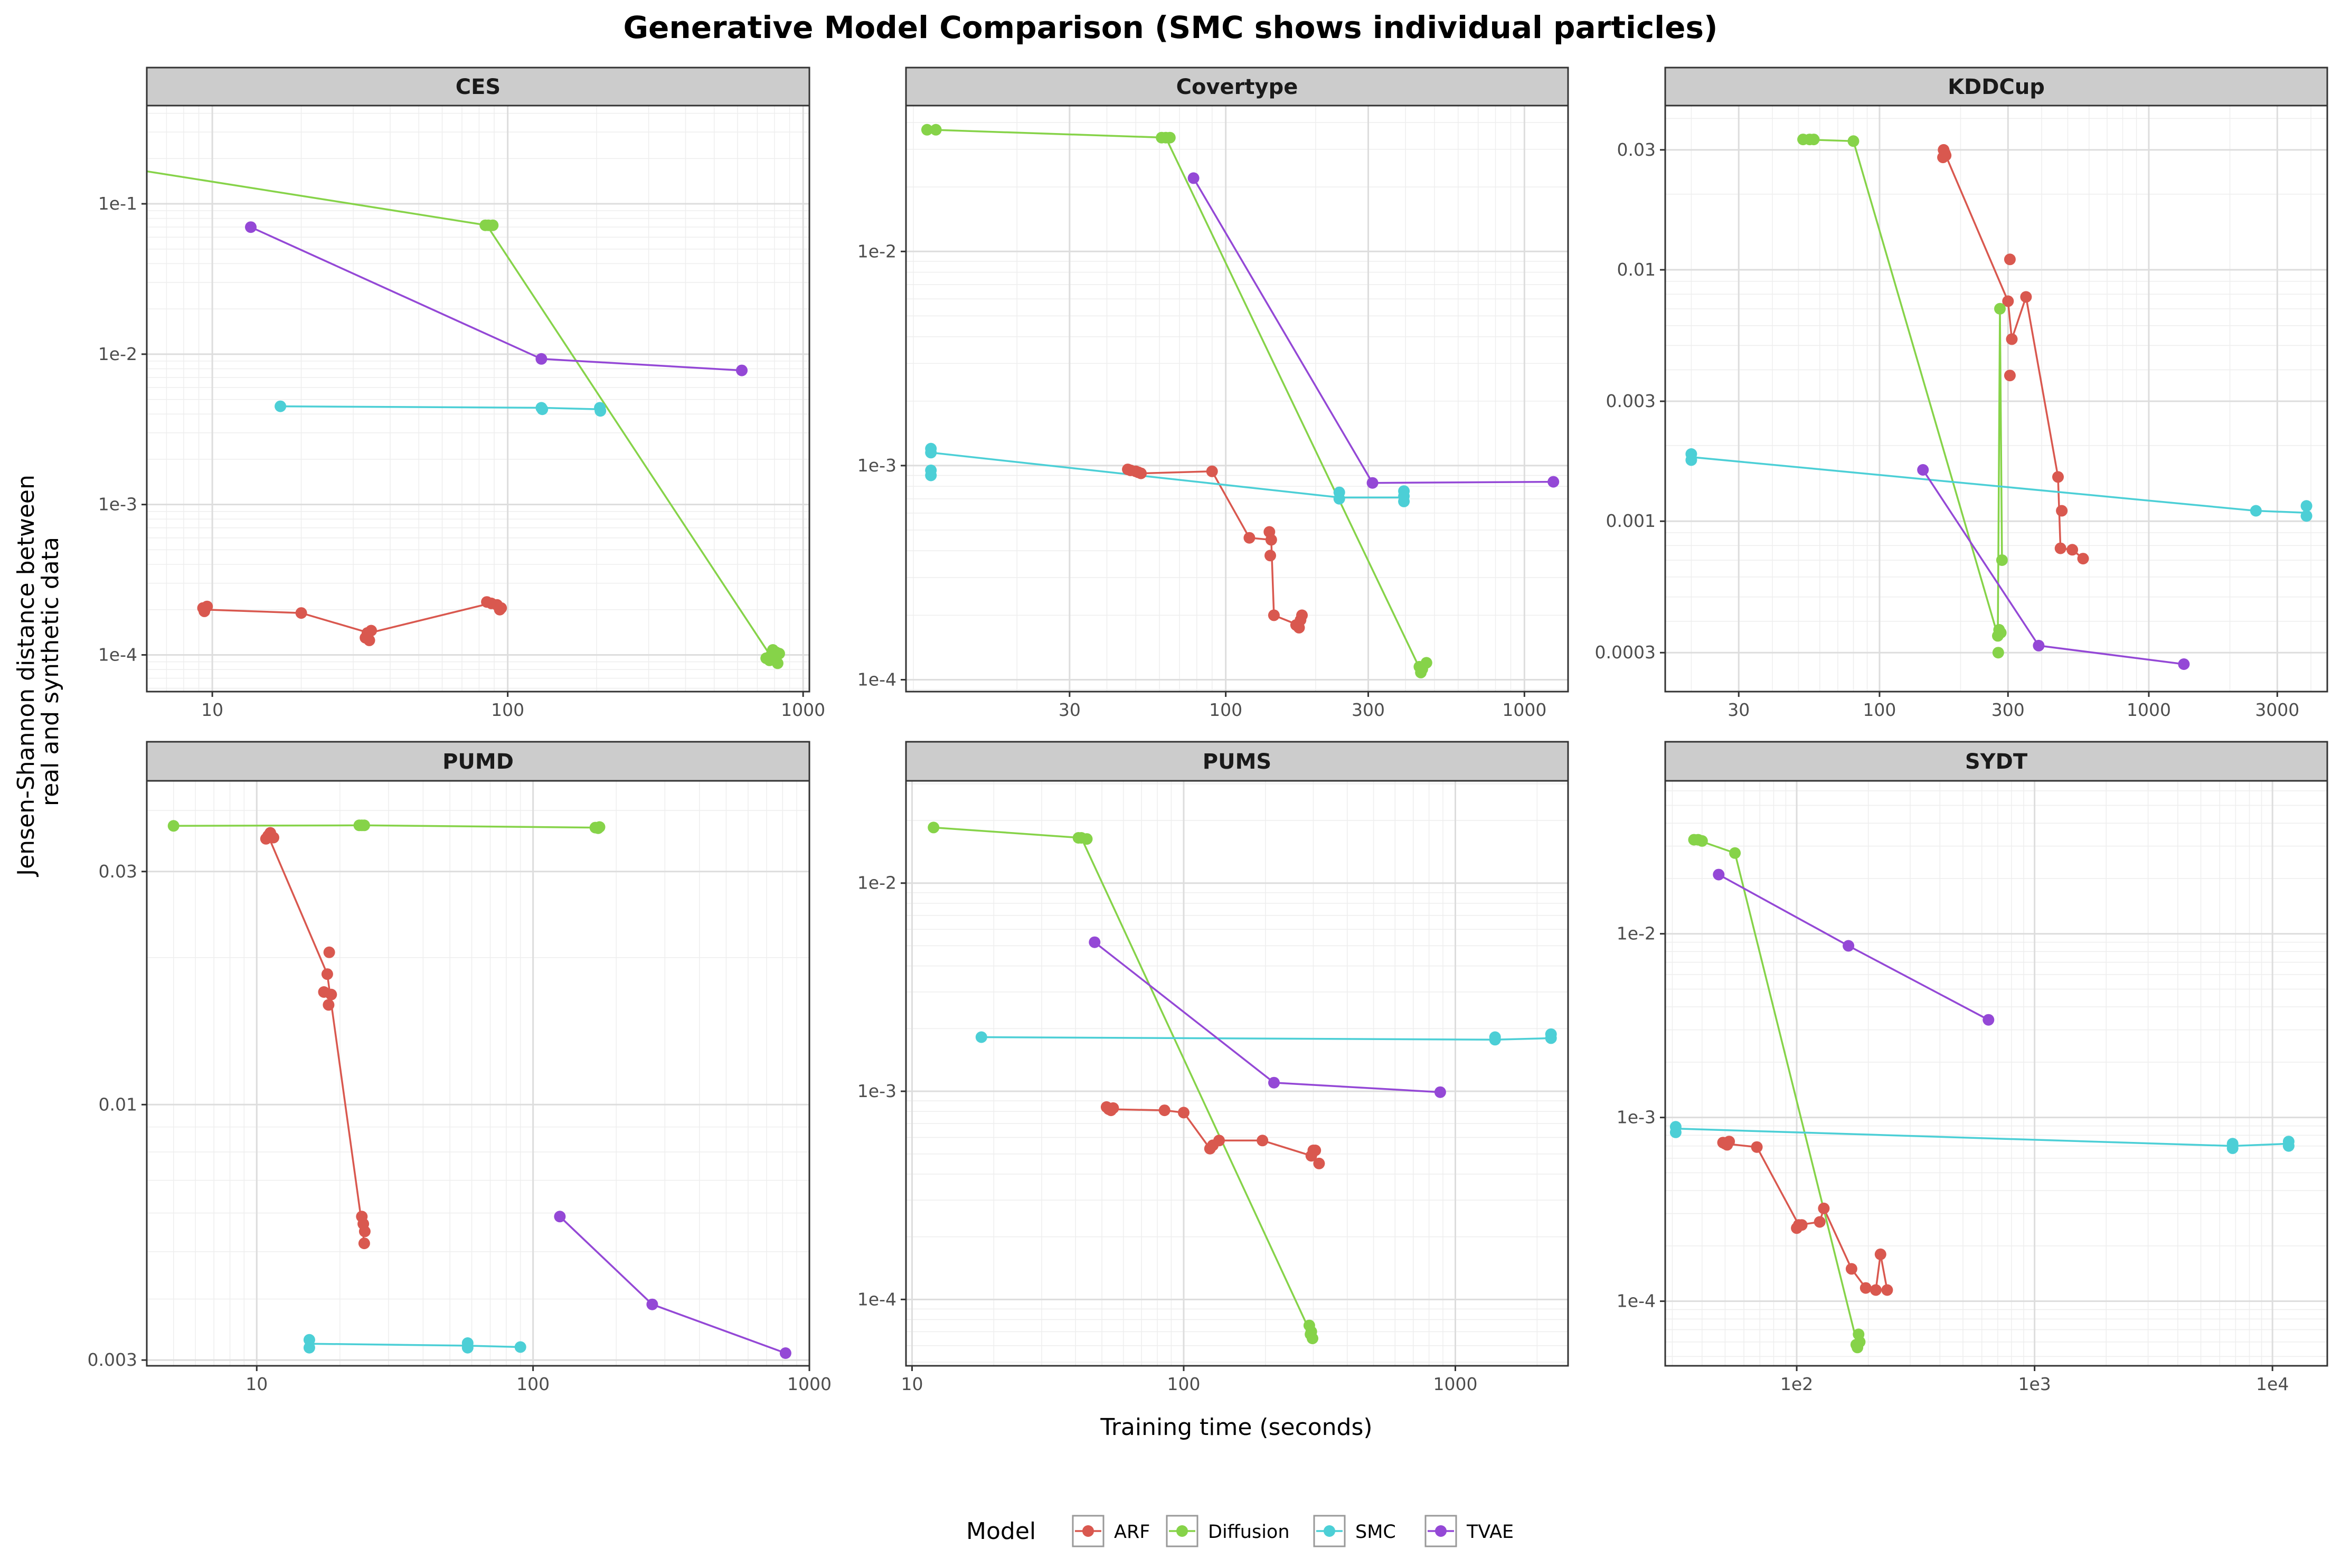 The image size is (2341, 1568). I want to click on y-tick-label: 1e-1, so click(117, 204).